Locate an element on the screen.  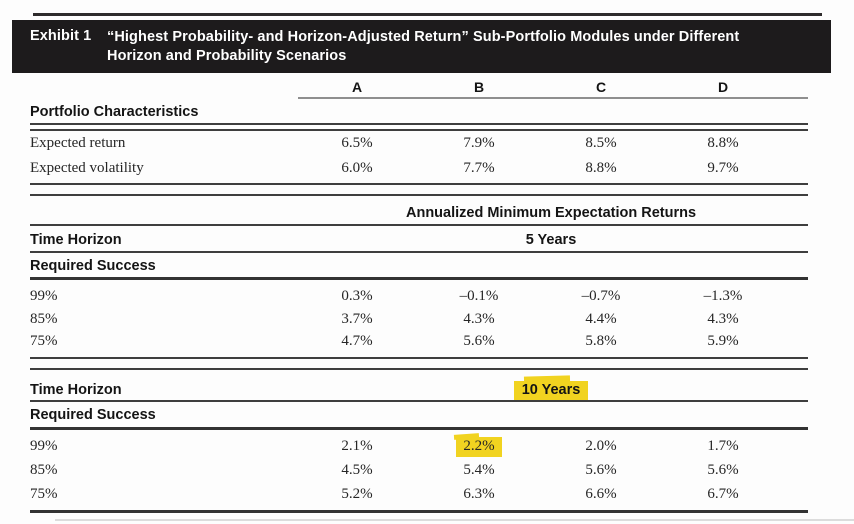
required-success-row-5y: Required Success is located at coordinates (419, 266).